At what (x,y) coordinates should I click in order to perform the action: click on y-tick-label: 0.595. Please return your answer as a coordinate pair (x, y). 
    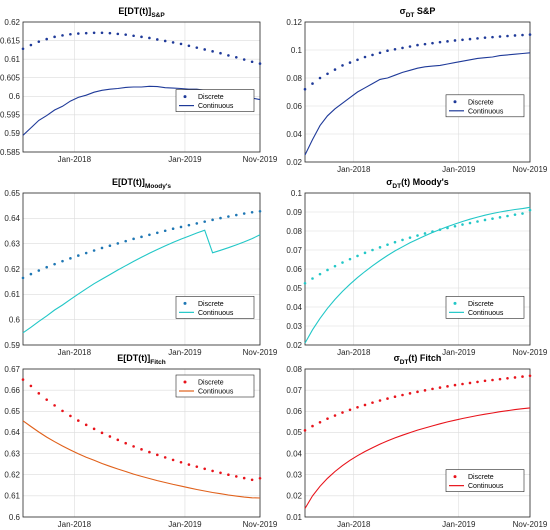
    Looking at the image, I should click on (10, 115).